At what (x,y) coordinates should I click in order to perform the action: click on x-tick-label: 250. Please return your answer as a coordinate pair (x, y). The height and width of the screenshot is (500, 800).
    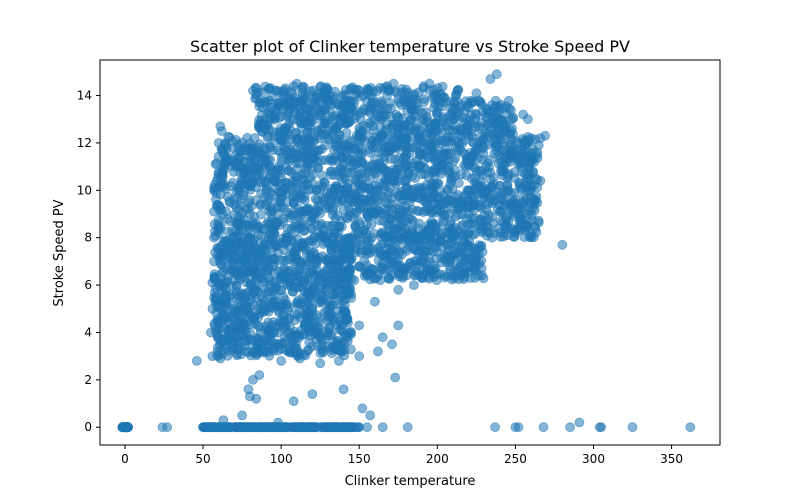
    Looking at the image, I should click on (515, 459).